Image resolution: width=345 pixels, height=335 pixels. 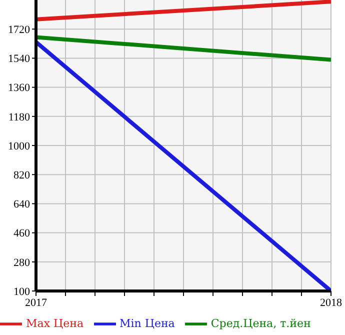 I want to click on y-tick-label: 280, so click(x=22, y=262).